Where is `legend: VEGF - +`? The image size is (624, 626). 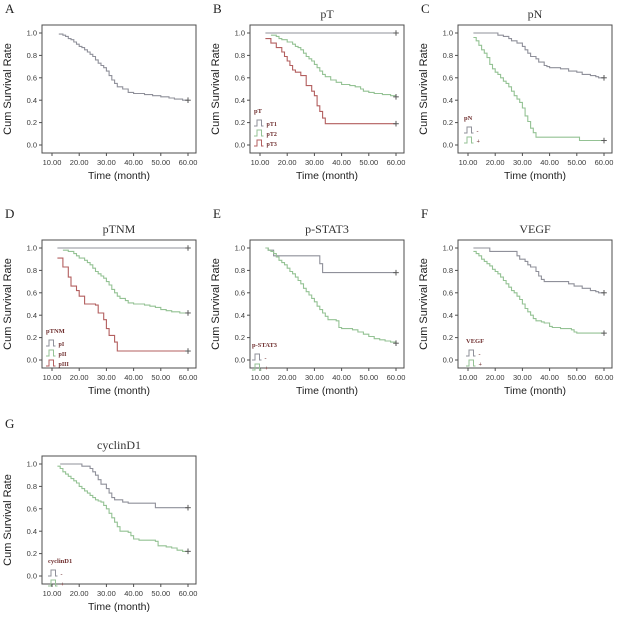 legend: VEGF - + is located at coordinates (475, 353).